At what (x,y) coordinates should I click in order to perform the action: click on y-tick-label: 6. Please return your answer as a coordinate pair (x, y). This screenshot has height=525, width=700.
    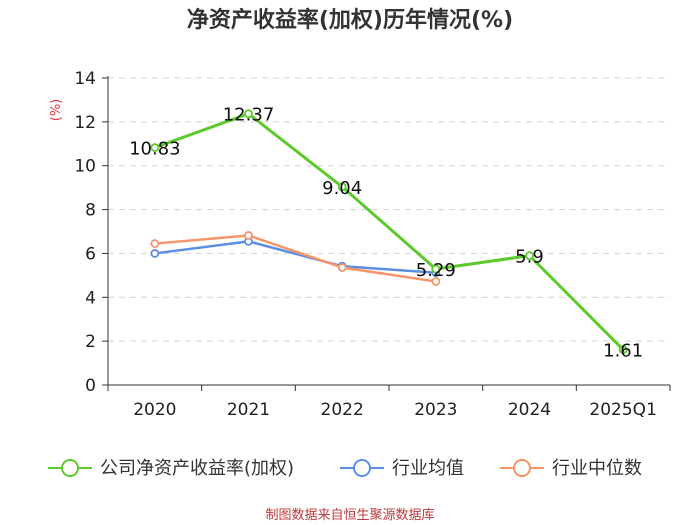
    Looking at the image, I should click on (90, 254).